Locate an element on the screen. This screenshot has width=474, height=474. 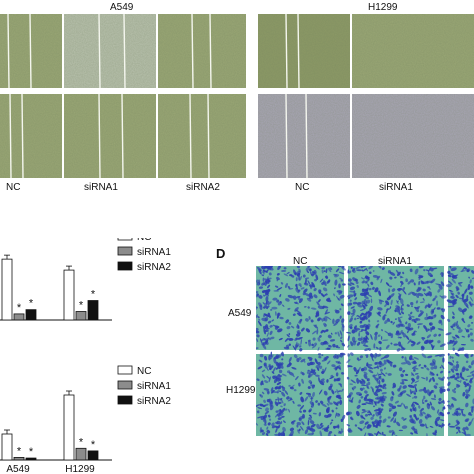
transwell-col-label-sirna1: siRNA1 is located at coordinates (395, 261).